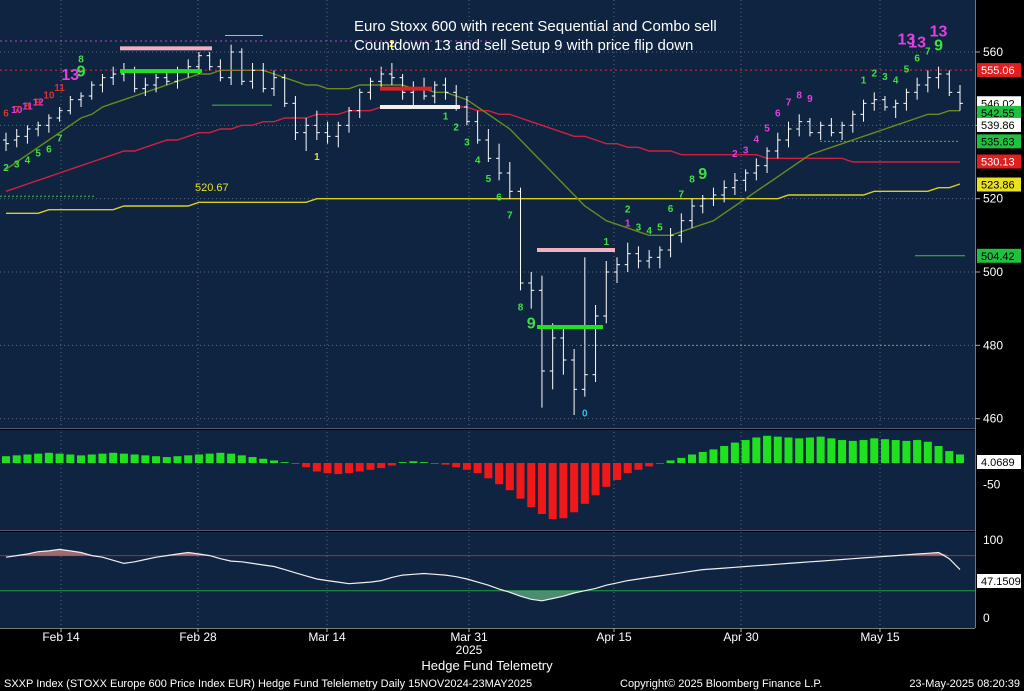  What do you see at coordinates (392, 44) in the screenshot?
I see `td-label-18: 2` at bounding box center [392, 44].